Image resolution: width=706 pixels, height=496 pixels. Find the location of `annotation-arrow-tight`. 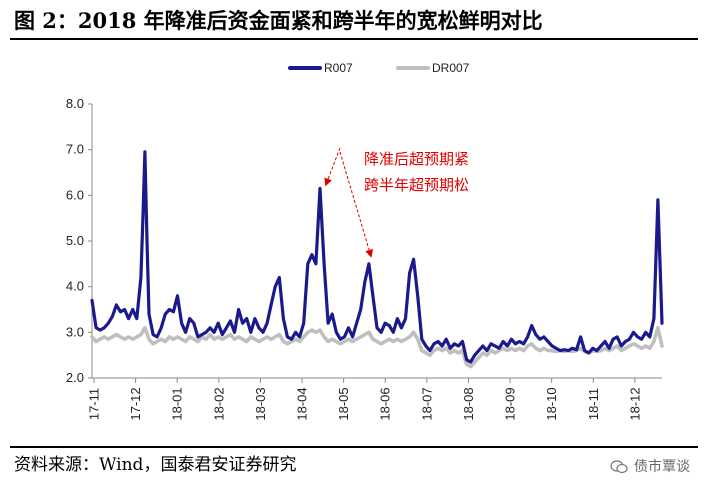

annotation-arrow-tight is located at coordinates (332, 167).